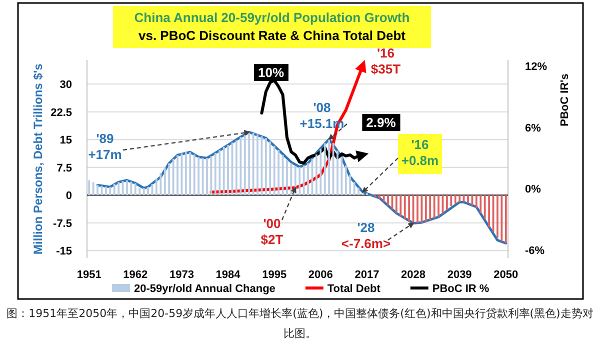 This screenshot has width=600, height=364. What do you see at coordinates (565, 100) in the screenshot?
I see `y2-axis-title: PBoC IR's` at bounding box center [565, 100].